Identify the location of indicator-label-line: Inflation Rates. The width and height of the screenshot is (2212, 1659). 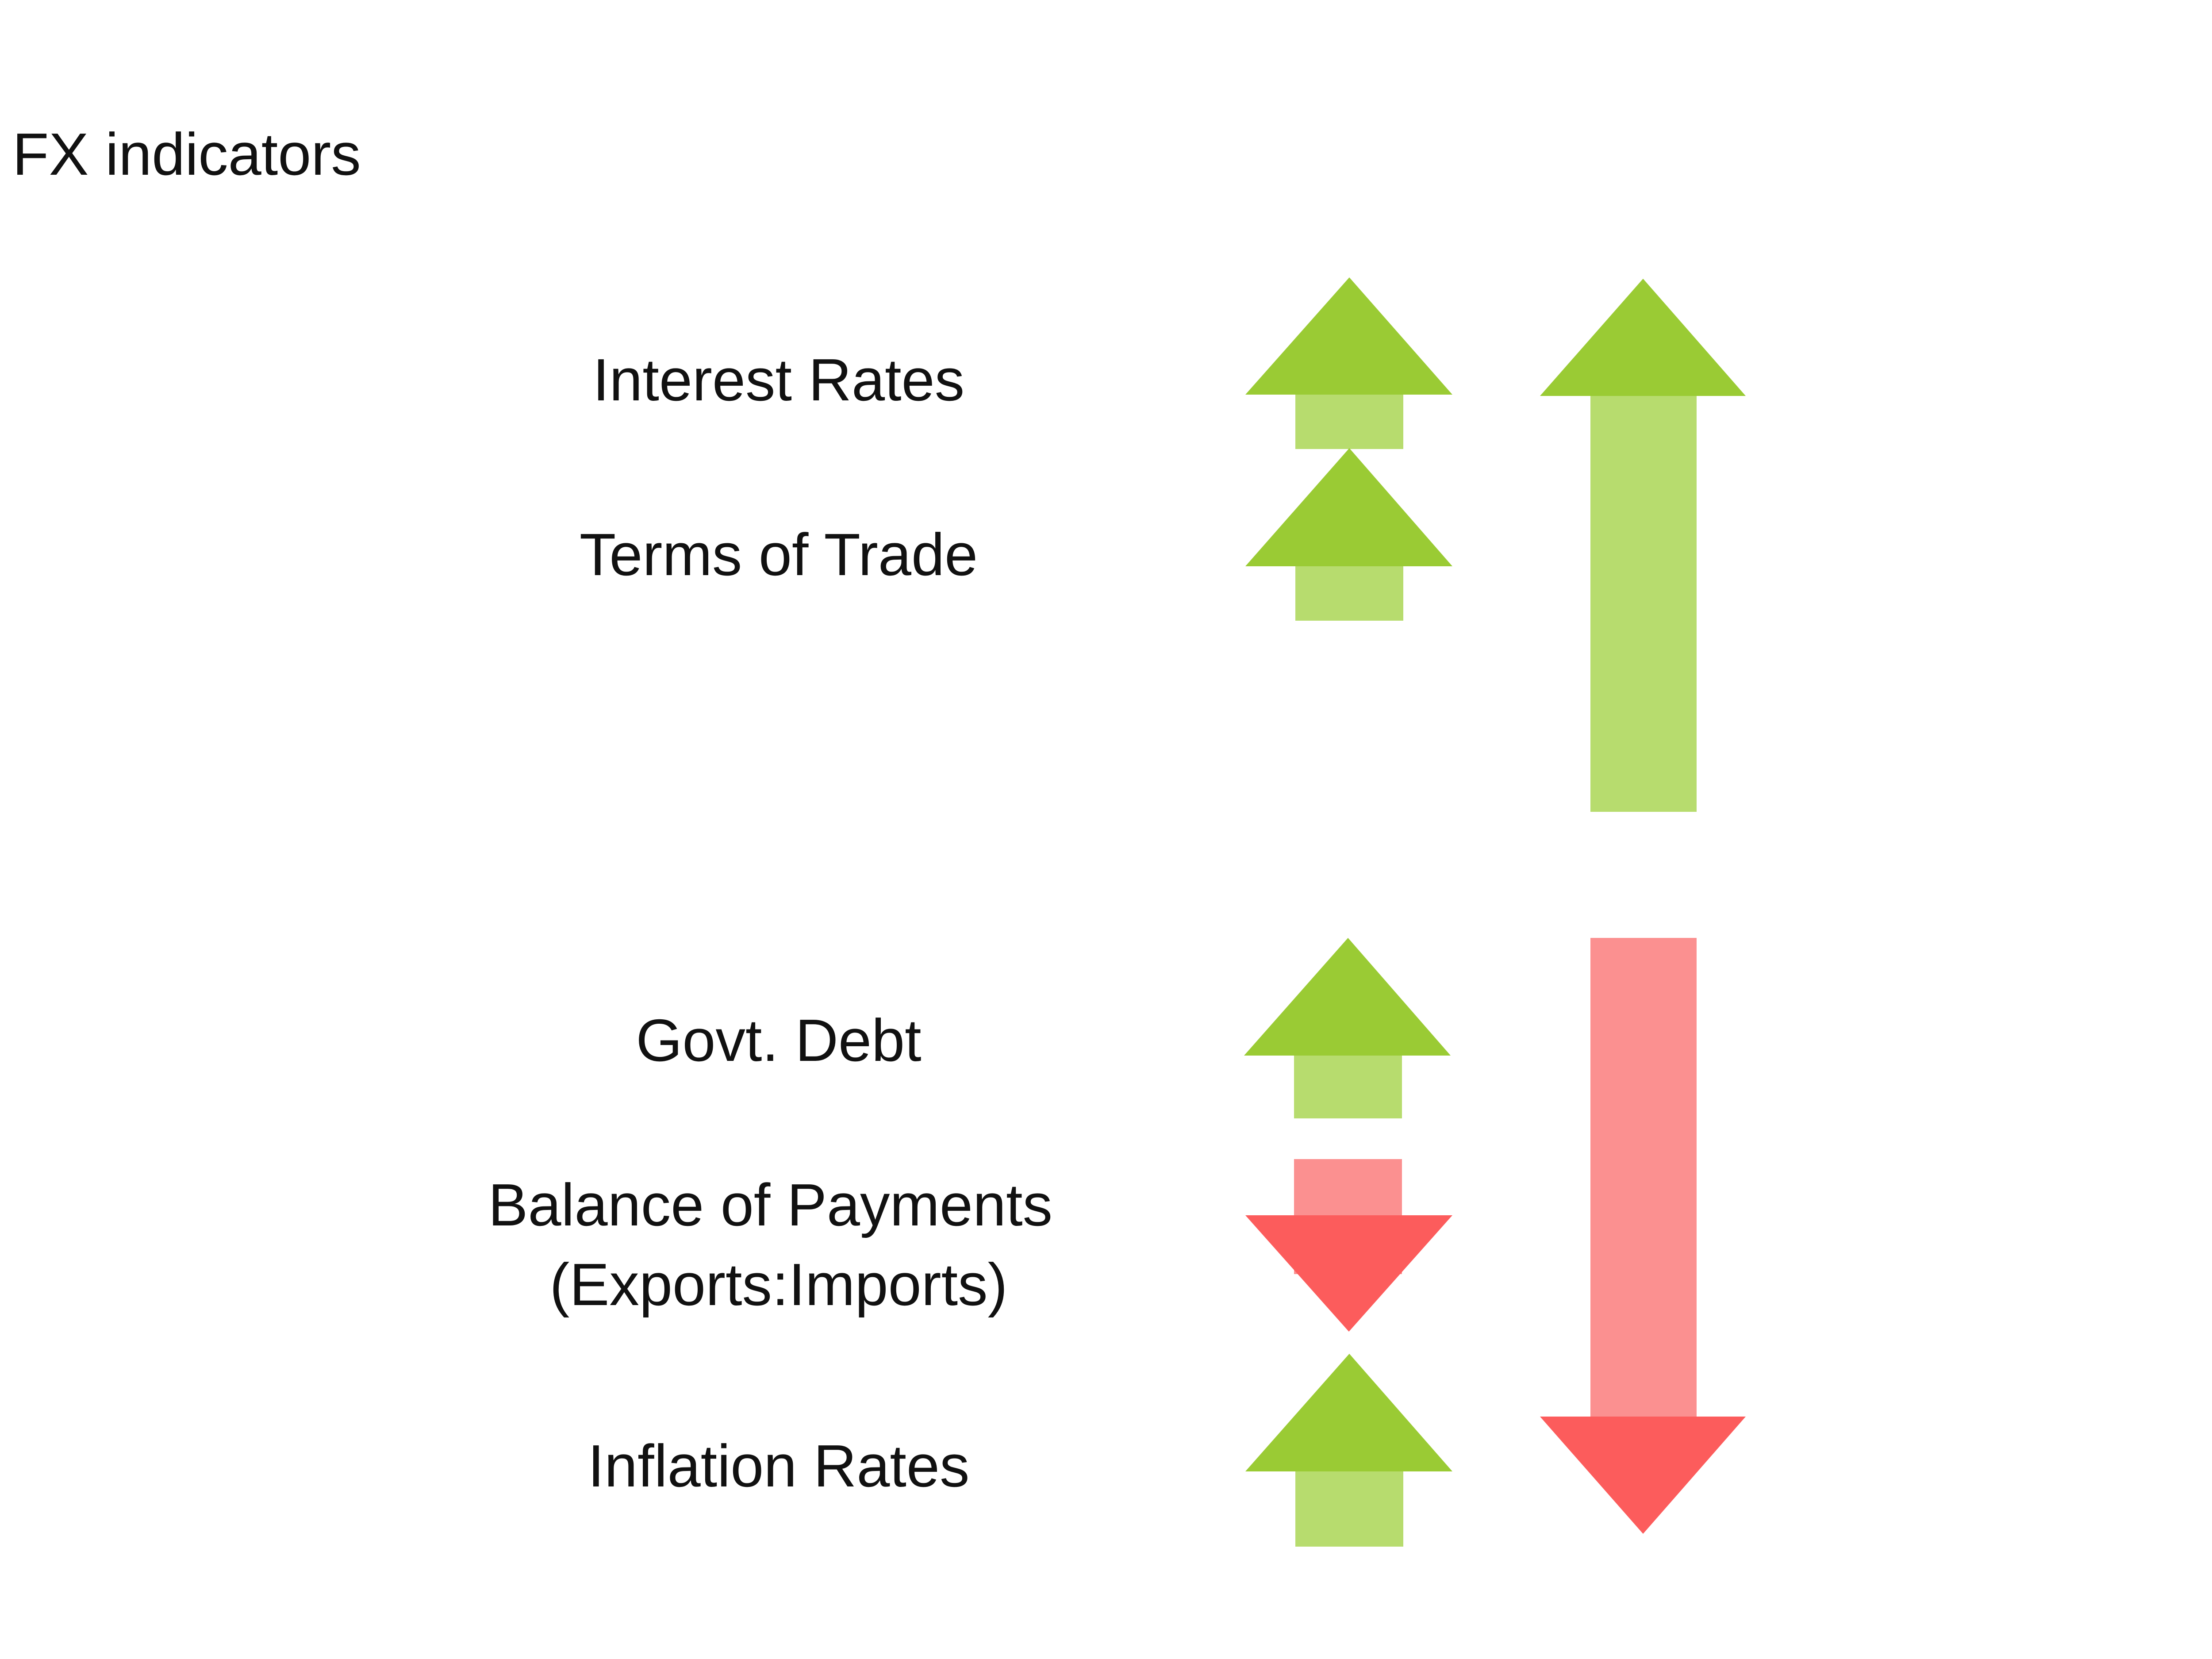
(779, 1466).